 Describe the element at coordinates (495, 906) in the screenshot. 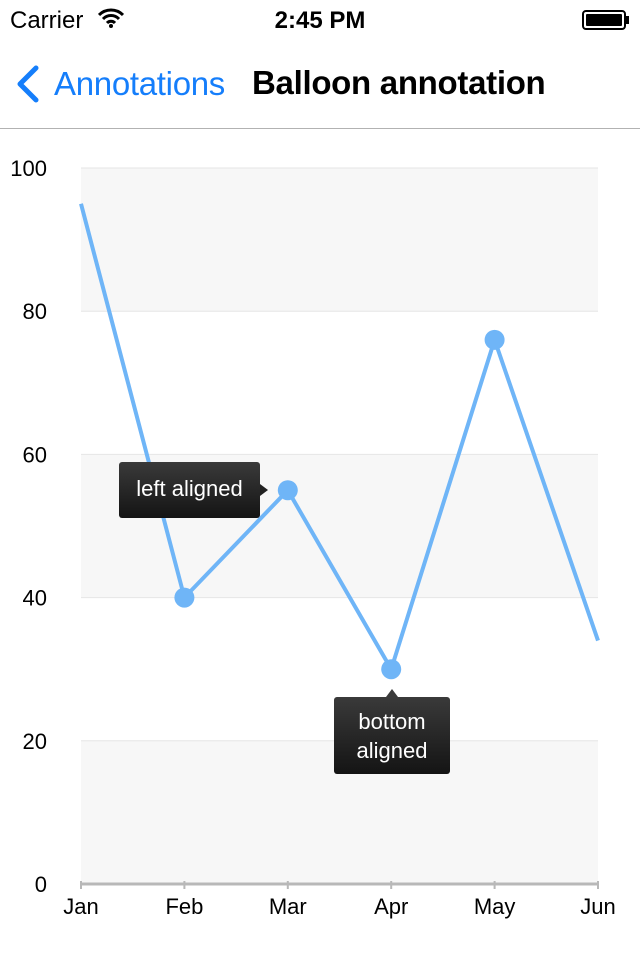

I see `x-tick-label: May` at that location.